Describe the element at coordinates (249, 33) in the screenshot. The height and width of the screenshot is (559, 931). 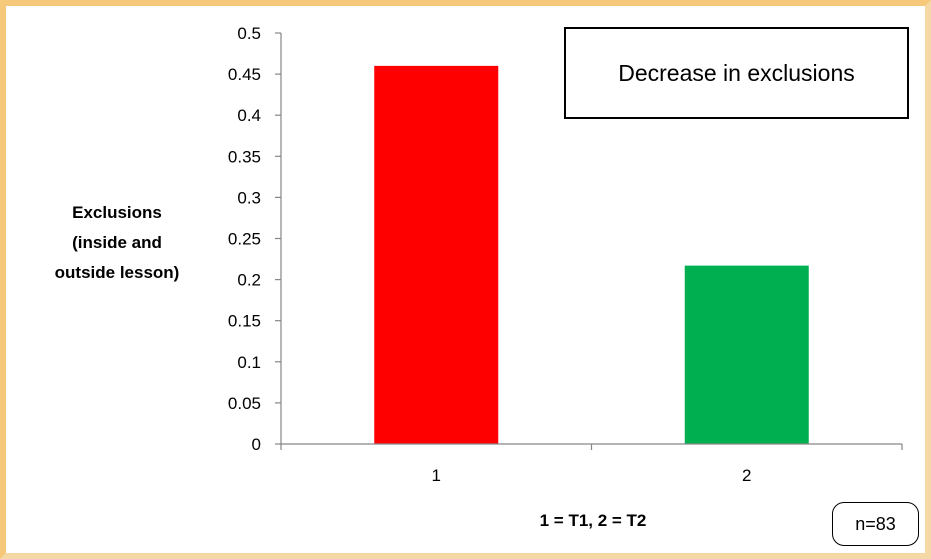
I see `y-tick-label: 0.5` at that location.